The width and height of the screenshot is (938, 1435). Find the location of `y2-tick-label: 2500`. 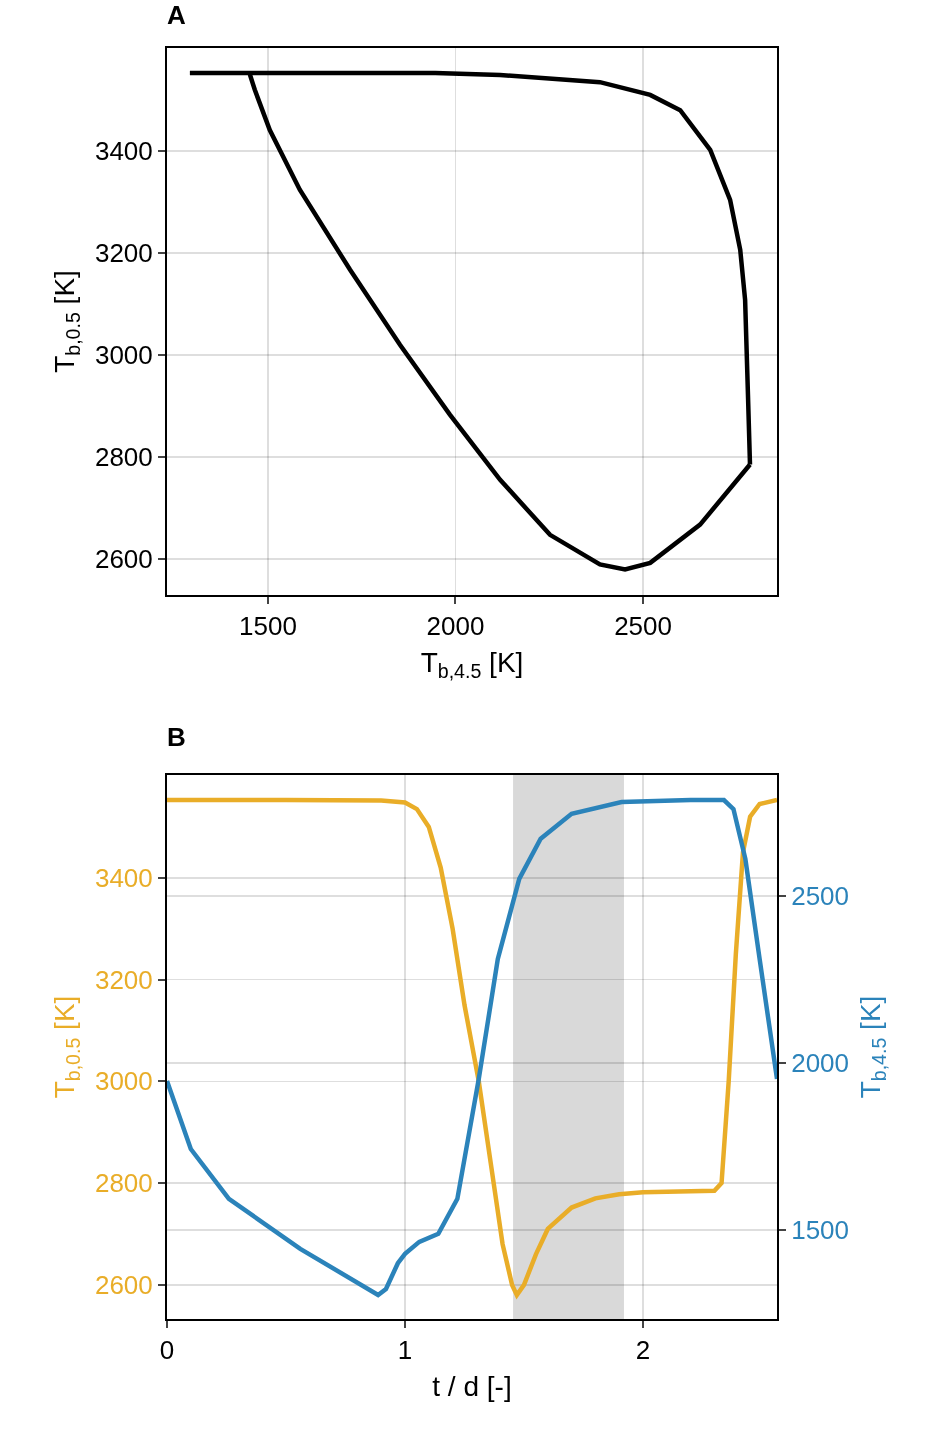

y2-tick-label: 2500 is located at coordinates (820, 895).